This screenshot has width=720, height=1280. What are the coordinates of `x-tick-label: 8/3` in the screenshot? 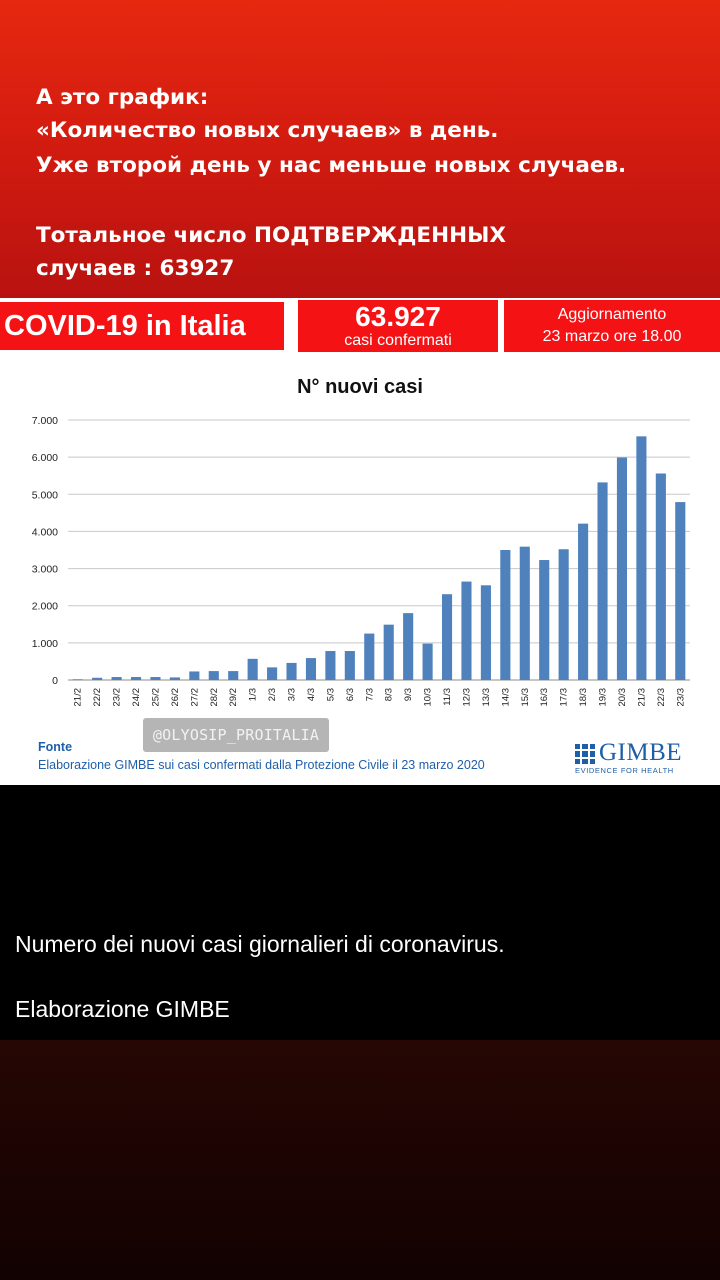 It's located at (389, 694).